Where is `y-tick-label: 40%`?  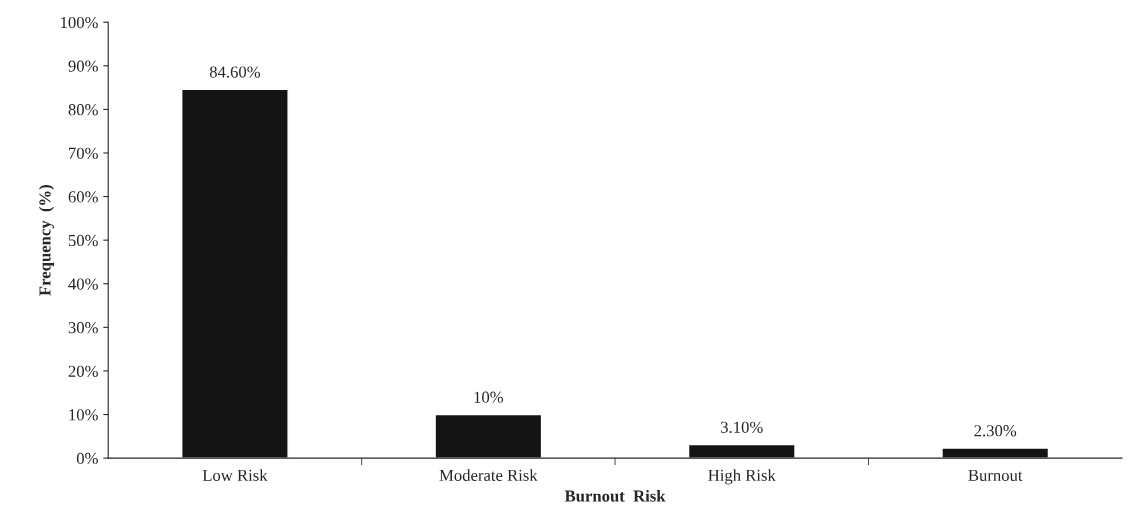 y-tick-label: 40% is located at coordinates (83, 284).